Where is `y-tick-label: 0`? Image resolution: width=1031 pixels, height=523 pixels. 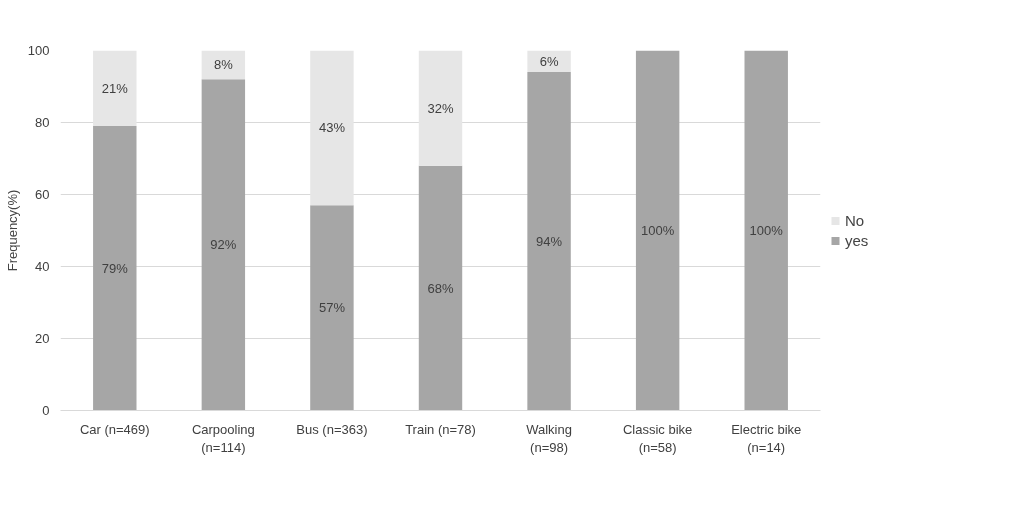 y-tick-label: 0 is located at coordinates (46, 410).